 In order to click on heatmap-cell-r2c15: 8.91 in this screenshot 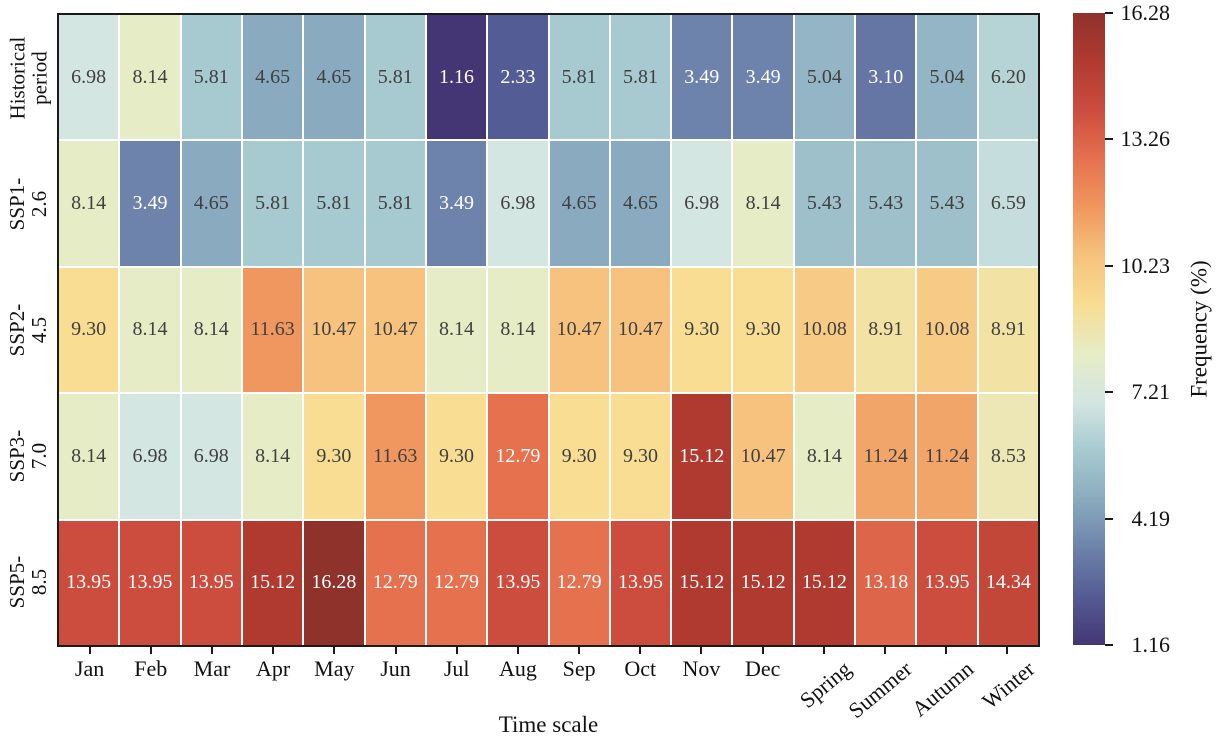, I will do `click(1008, 330)`.